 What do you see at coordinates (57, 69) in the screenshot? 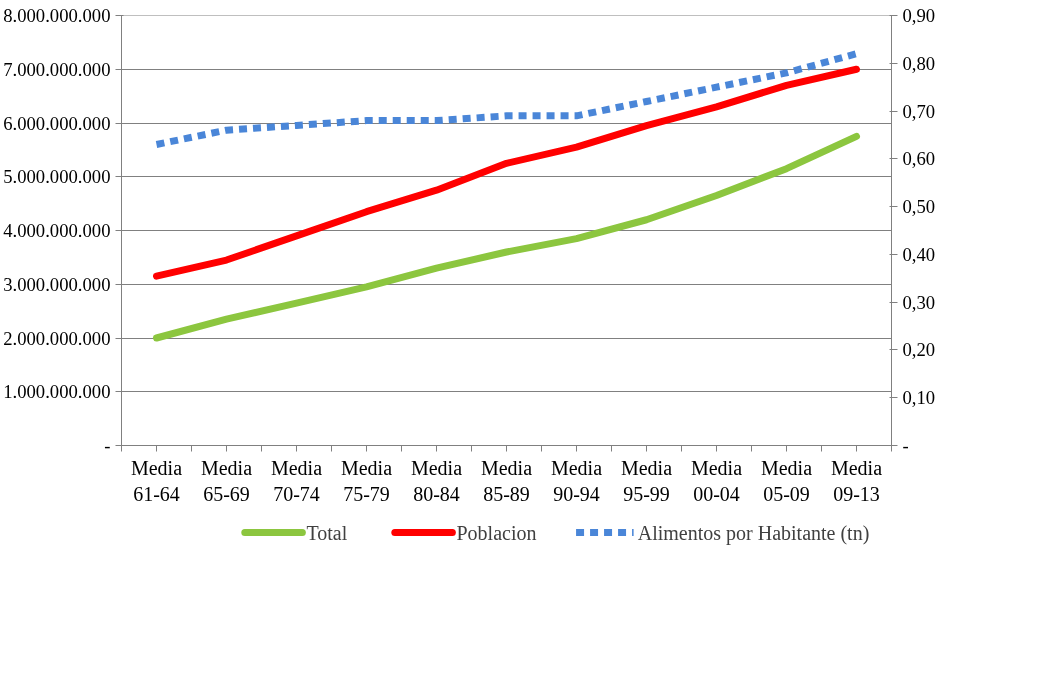
I see `y-tick-label: 7.000.000.000` at bounding box center [57, 69].